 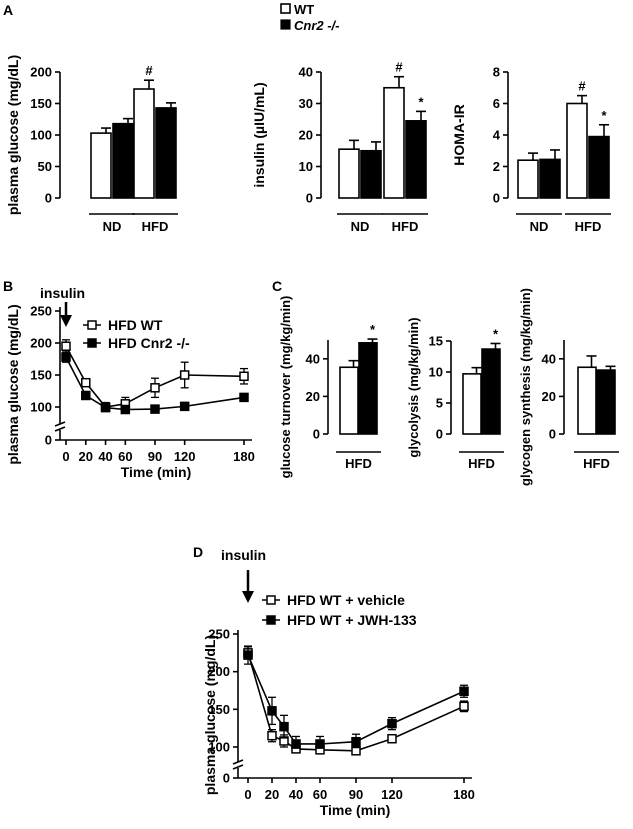 What do you see at coordinates (459, 134) in the screenshot?
I see `y-axis-label: HOMA-IR` at bounding box center [459, 134].